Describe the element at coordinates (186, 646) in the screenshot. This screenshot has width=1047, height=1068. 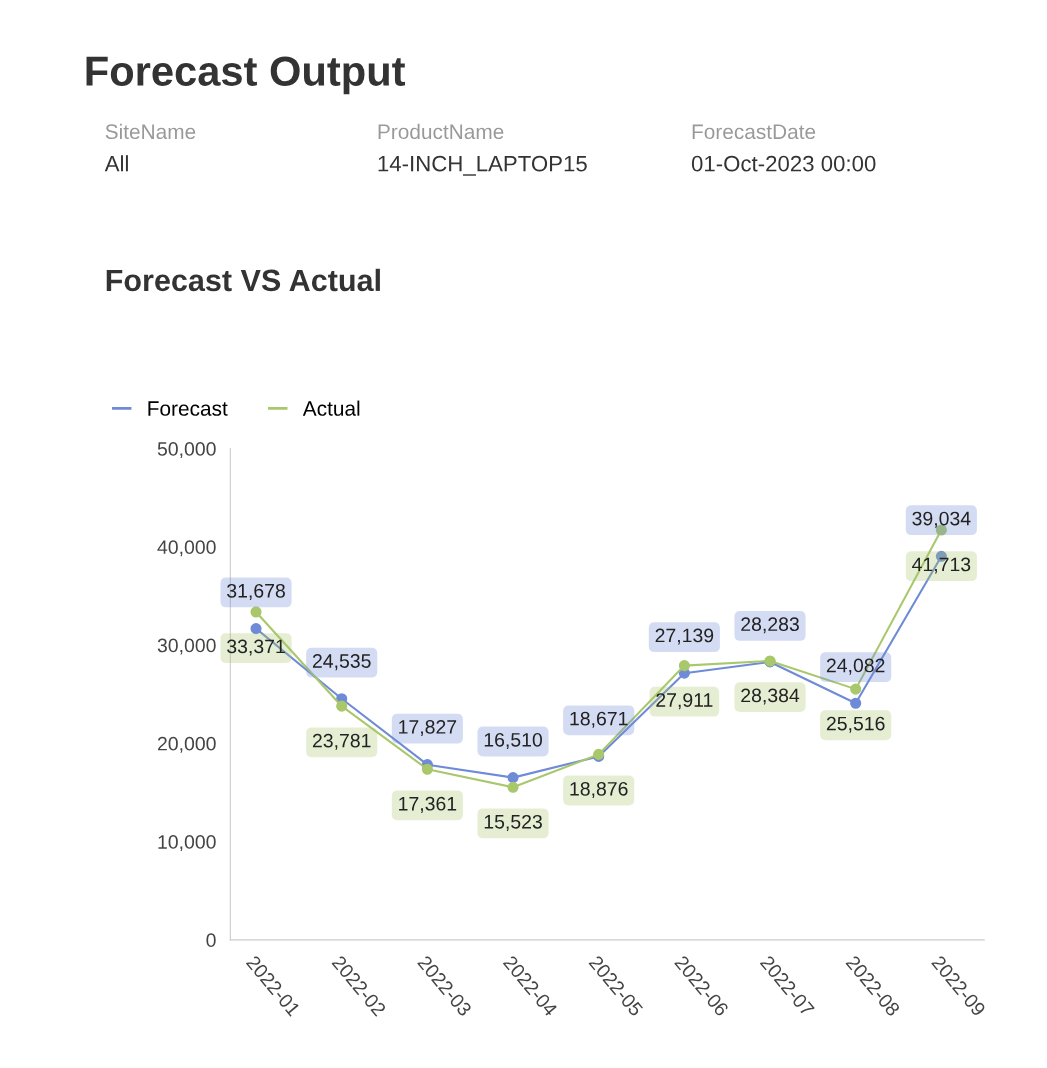
I see `y-tick-label: 30,000` at that location.